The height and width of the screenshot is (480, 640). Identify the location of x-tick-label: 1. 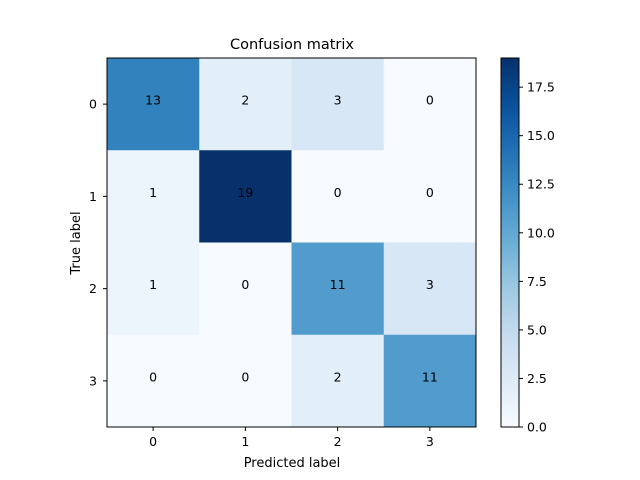
(245, 441).